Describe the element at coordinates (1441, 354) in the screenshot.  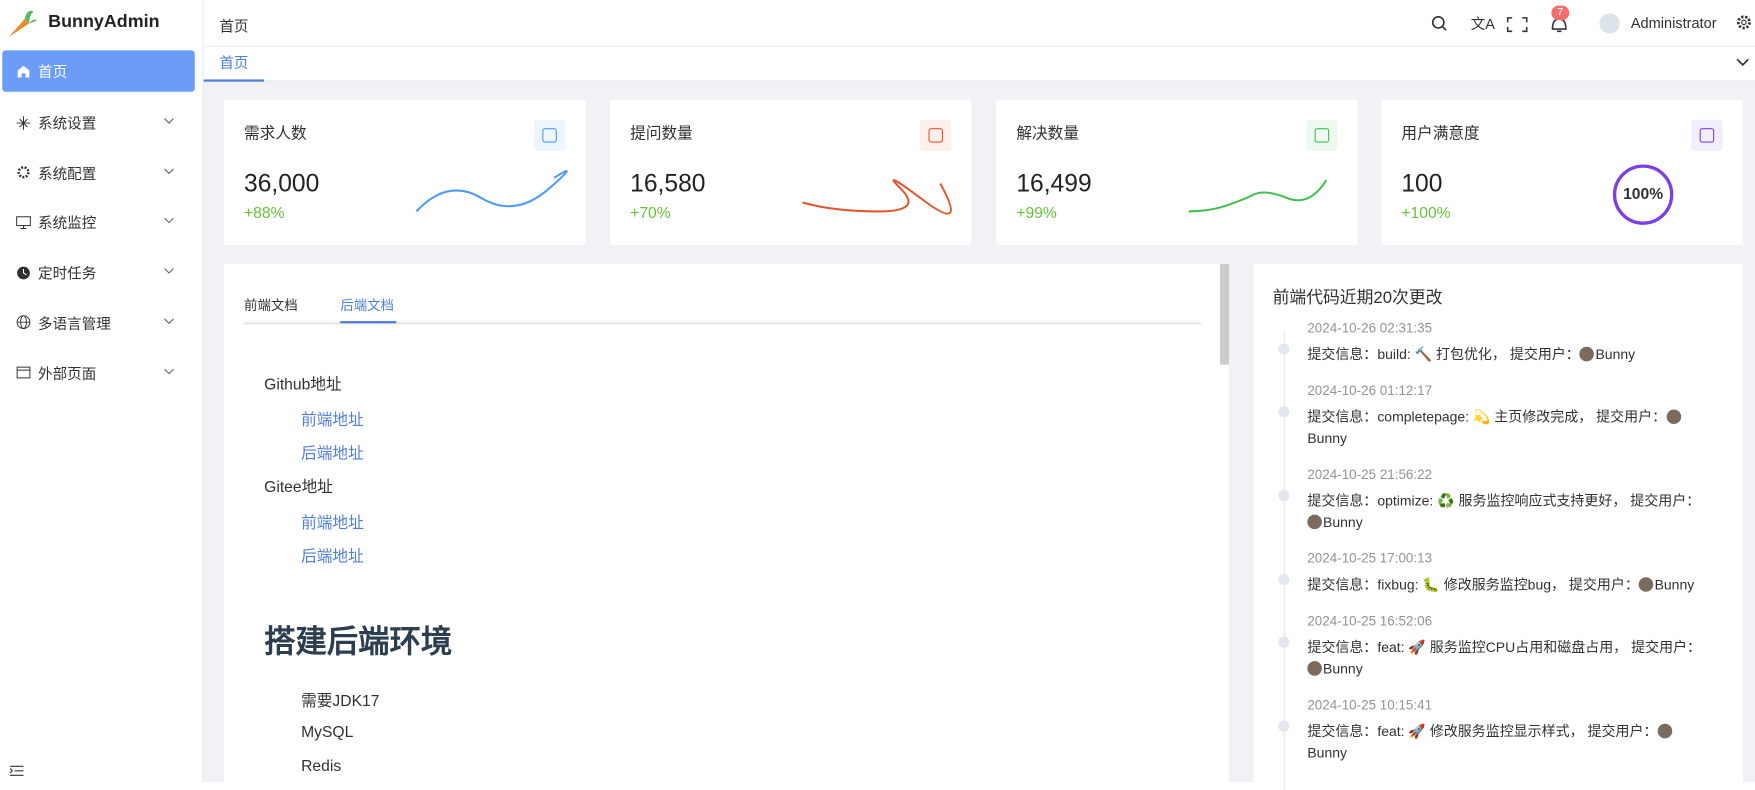
I see `message-text: build: 🔨 打包优化，` at that location.